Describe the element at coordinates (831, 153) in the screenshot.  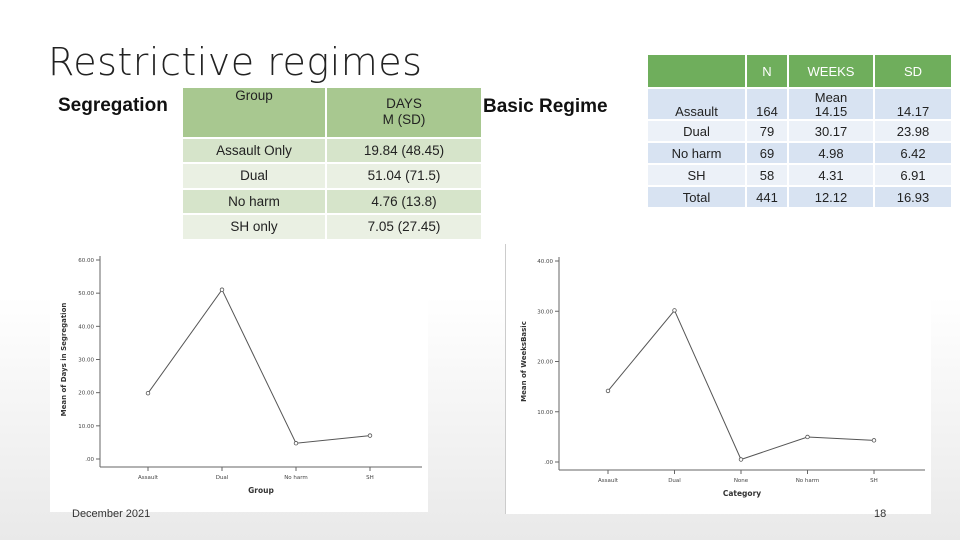
I see `basic-cell: 4.98` at that location.